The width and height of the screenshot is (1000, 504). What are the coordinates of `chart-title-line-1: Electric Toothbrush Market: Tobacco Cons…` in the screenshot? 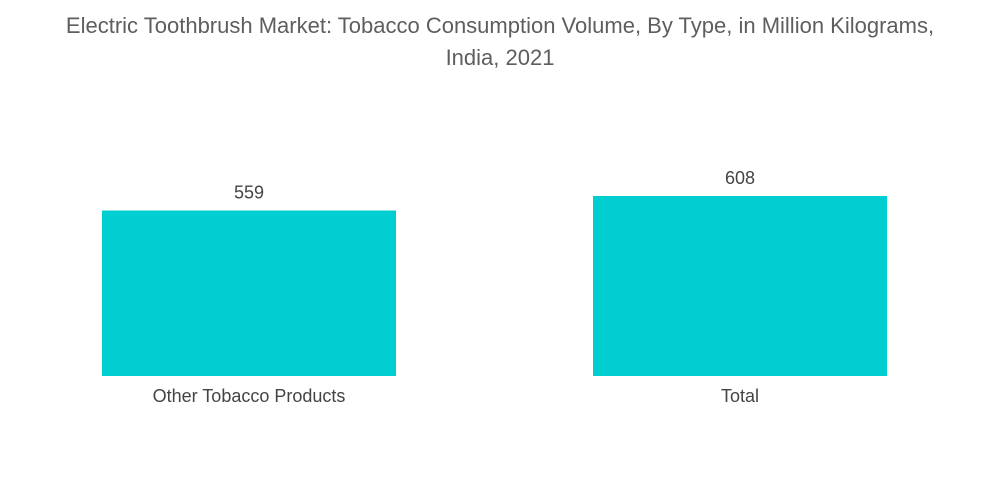 It's located at (500, 25).